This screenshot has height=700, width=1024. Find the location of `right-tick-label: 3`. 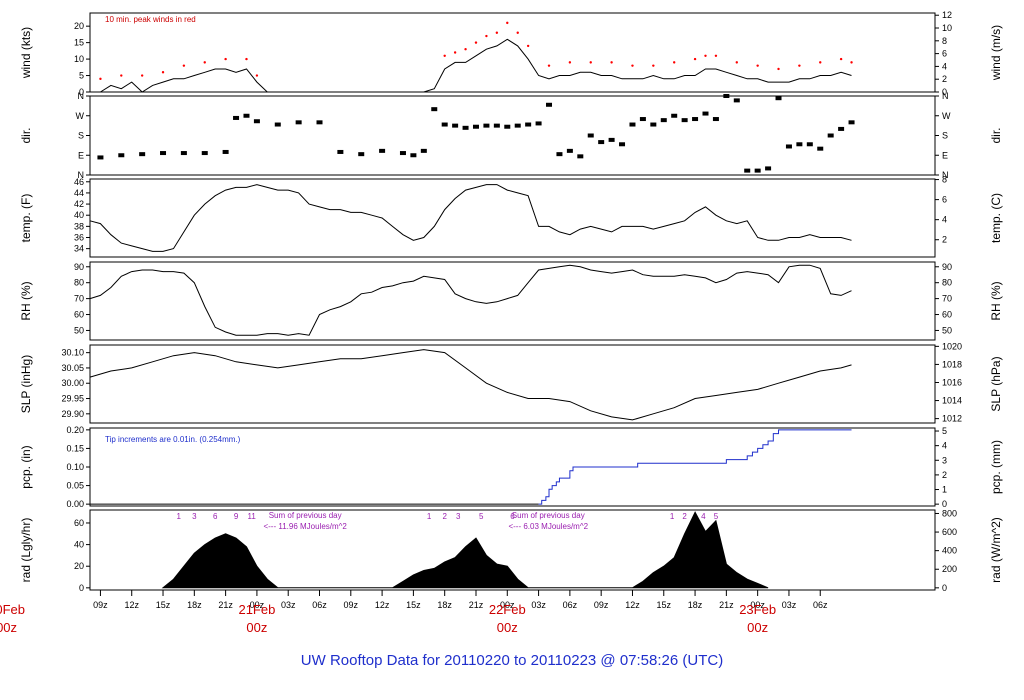

right-tick-label: 3 is located at coordinates (944, 460).